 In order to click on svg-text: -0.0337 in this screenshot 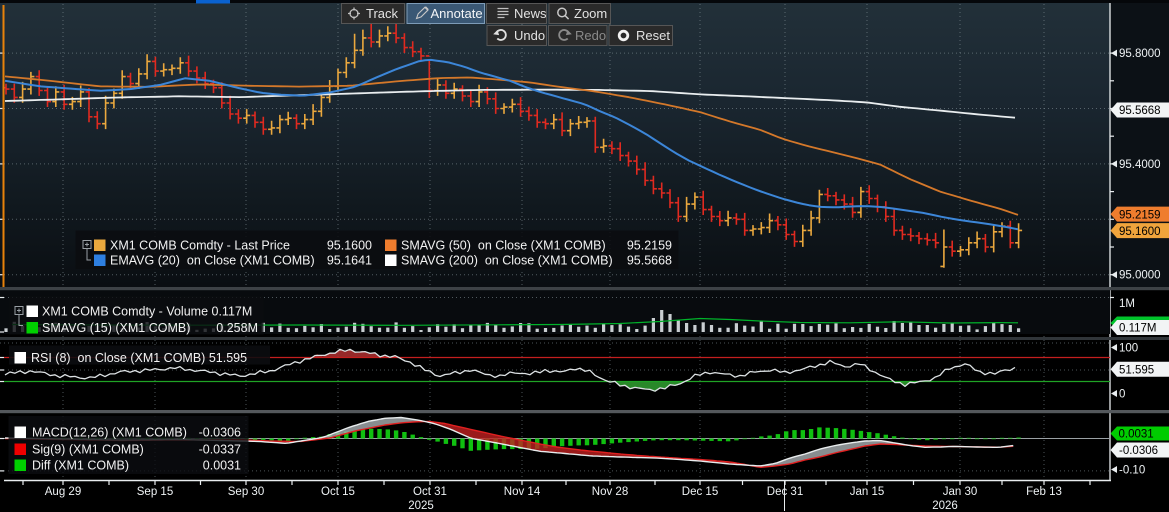, I will do `click(220, 450)`.